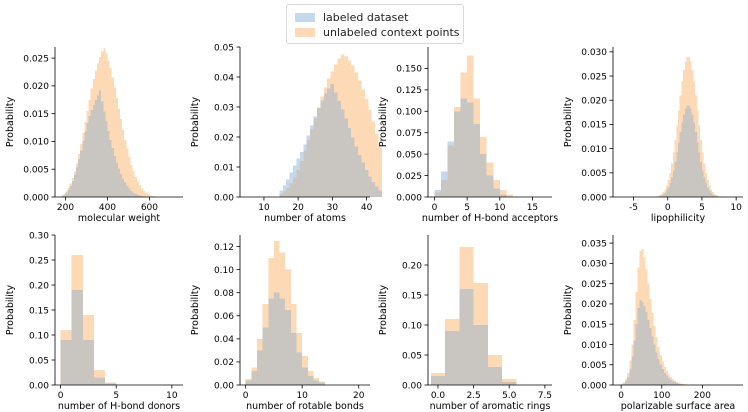 This screenshot has height=412, width=748. What do you see at coordinates (116, 396) in the screenshot?
I see `x-tick-label: 5` at bounding box center [116, 396].